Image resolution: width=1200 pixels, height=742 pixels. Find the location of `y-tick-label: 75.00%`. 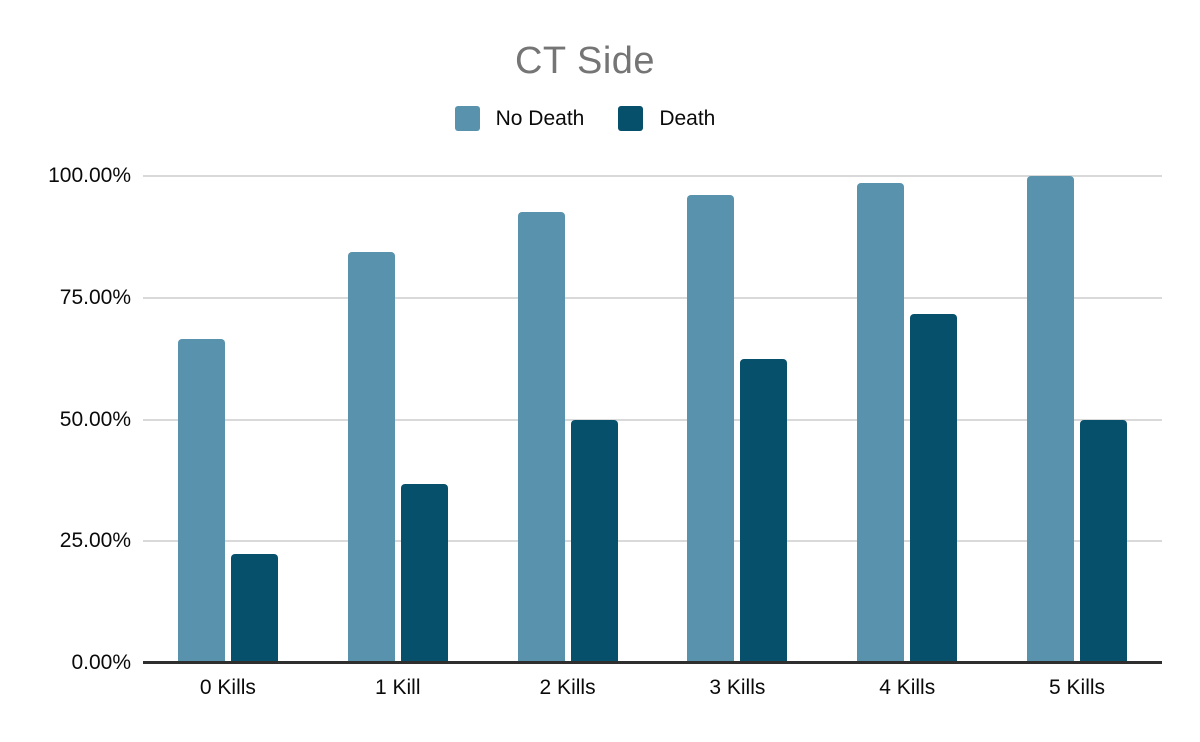

y-tick-label: 75.00% is located at coordinates (95, 297).